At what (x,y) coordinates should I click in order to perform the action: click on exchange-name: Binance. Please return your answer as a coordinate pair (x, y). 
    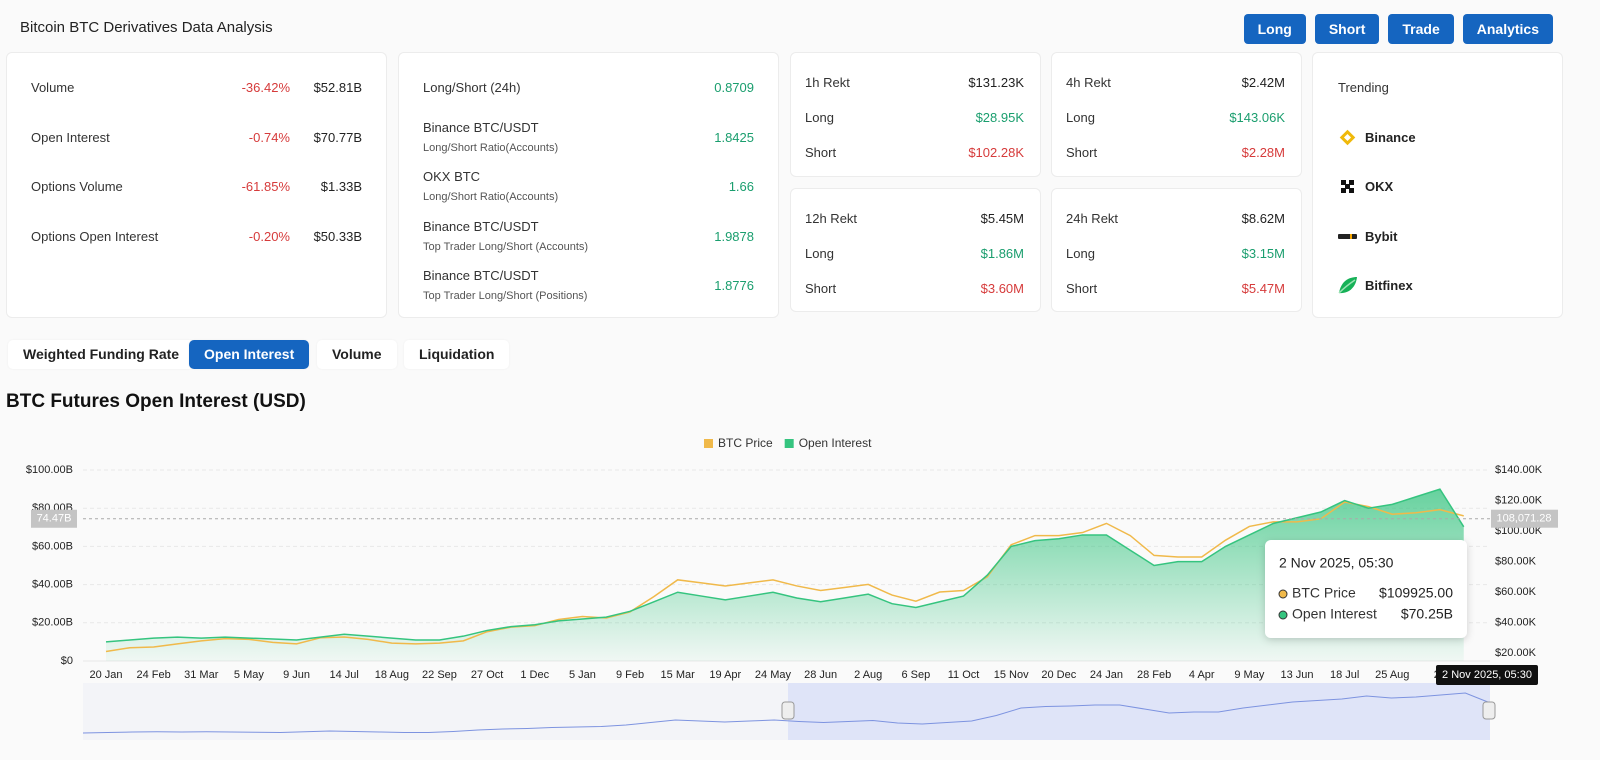
    Looking at the image, I should click on (1390, 137).